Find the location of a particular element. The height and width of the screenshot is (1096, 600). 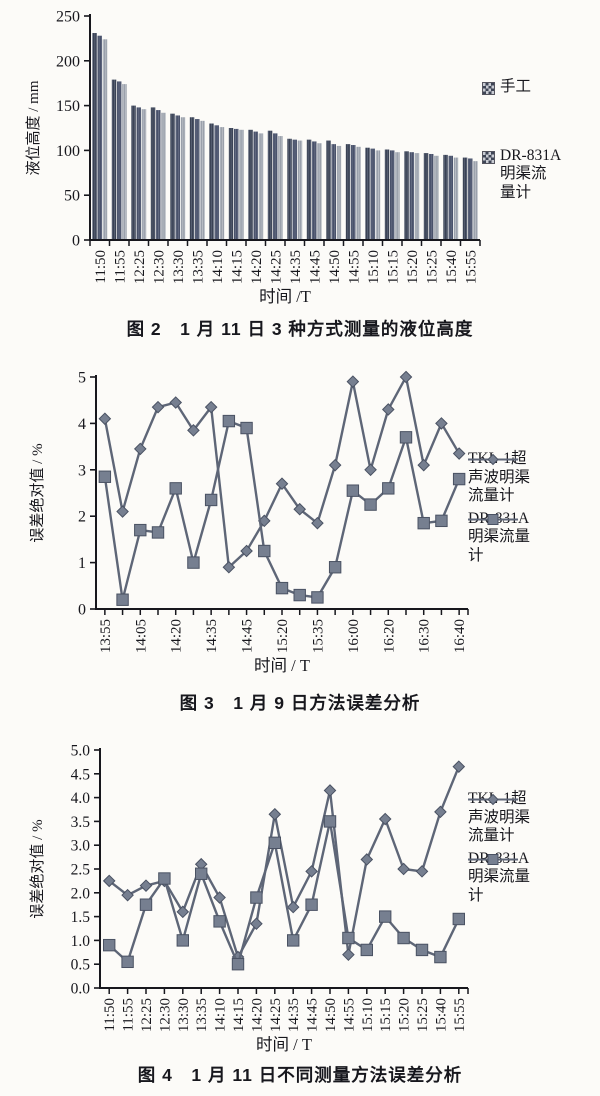

x-tick-label: 12:30 is located at coordinates (165, 1015).